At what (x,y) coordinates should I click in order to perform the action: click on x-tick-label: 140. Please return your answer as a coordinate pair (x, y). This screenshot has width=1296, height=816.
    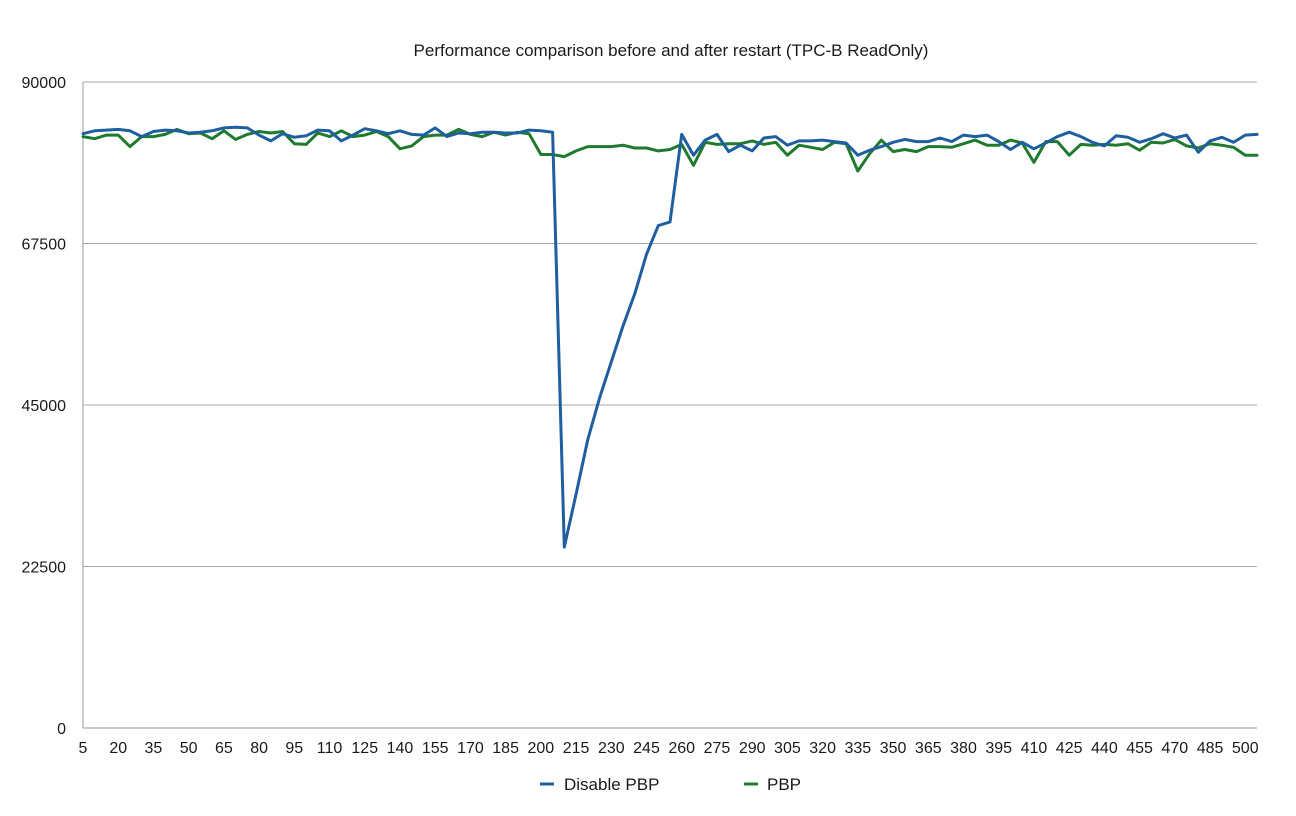
    Looking at the image, I should click on (400, 748).